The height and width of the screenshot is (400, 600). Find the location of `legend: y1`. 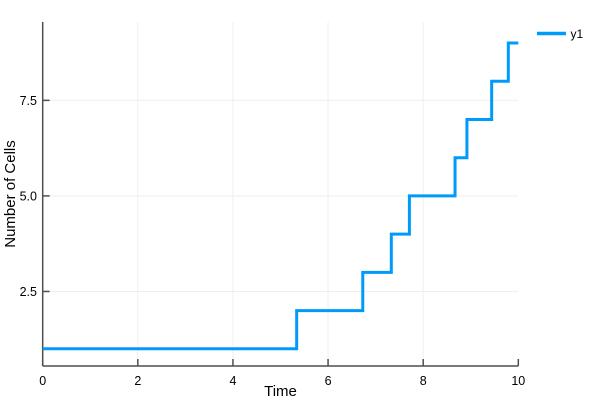

legend: y1 is located at coordinates (560, 34).